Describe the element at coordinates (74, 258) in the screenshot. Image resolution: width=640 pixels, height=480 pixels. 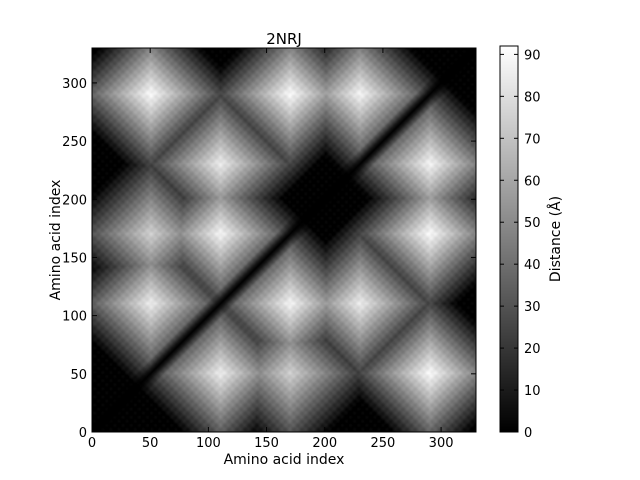
I see `y-tick-label: 150` at that location.